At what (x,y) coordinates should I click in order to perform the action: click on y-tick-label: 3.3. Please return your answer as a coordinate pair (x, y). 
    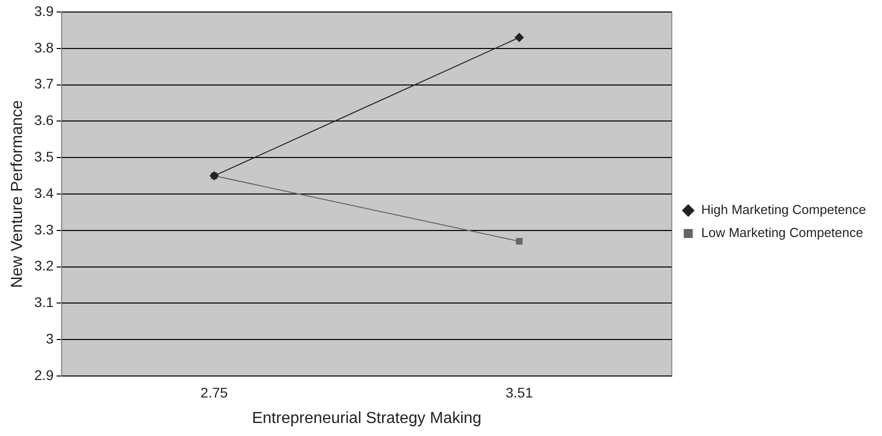
    Looking at the image, I should click on (44, 229).